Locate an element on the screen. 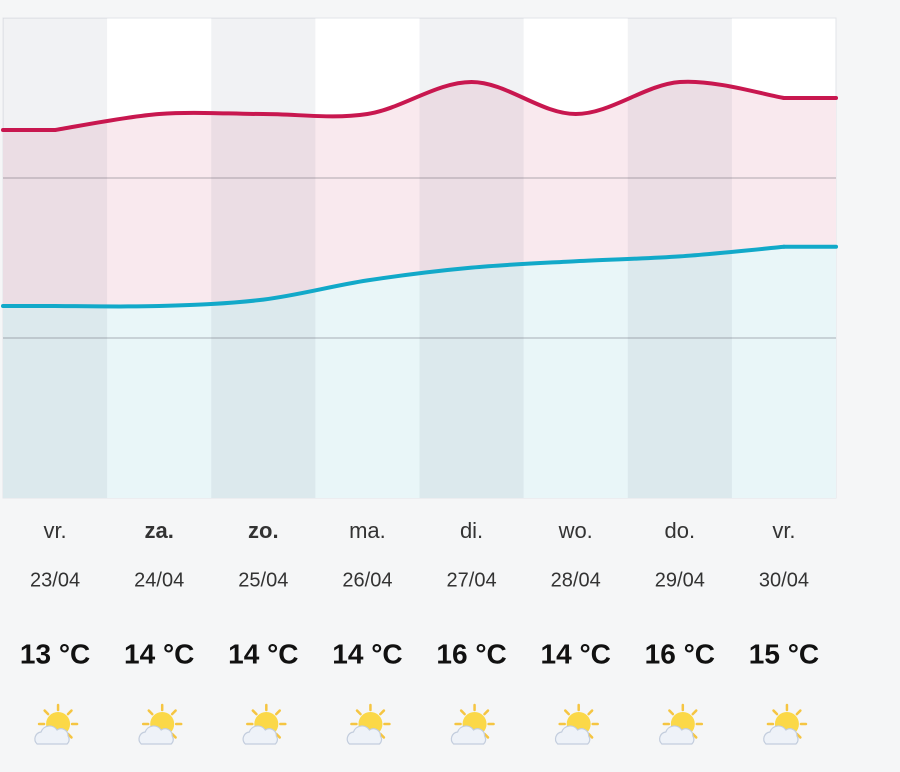 Image resolution: width=900 pixels, height=772 pixels. day-label: za. is located at coordinates (159, 530).